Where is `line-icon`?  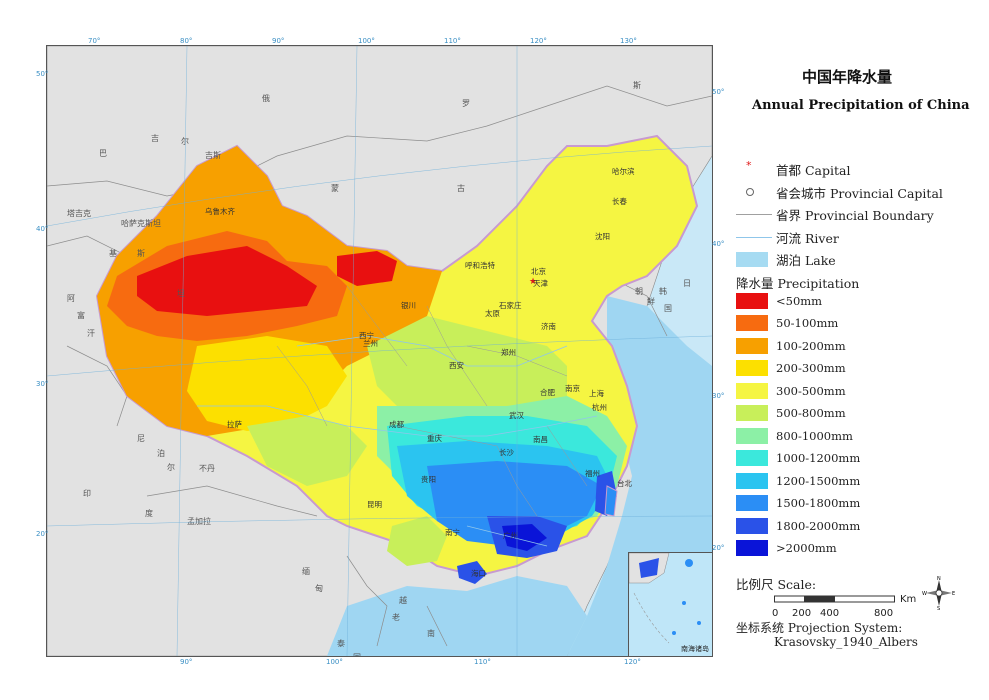 line-icon is located at coordinates (754, 214).